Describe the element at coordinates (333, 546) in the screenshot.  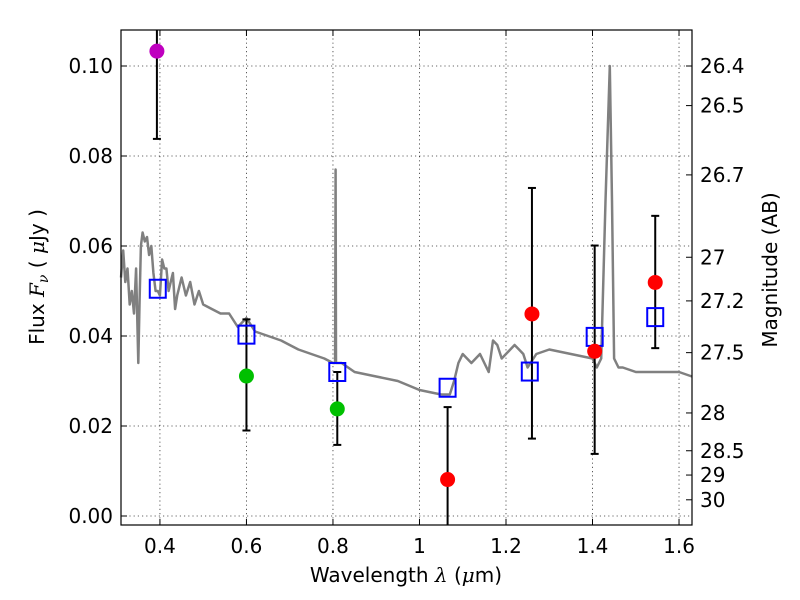
I see `x-tick-label: 0.8` at that location.